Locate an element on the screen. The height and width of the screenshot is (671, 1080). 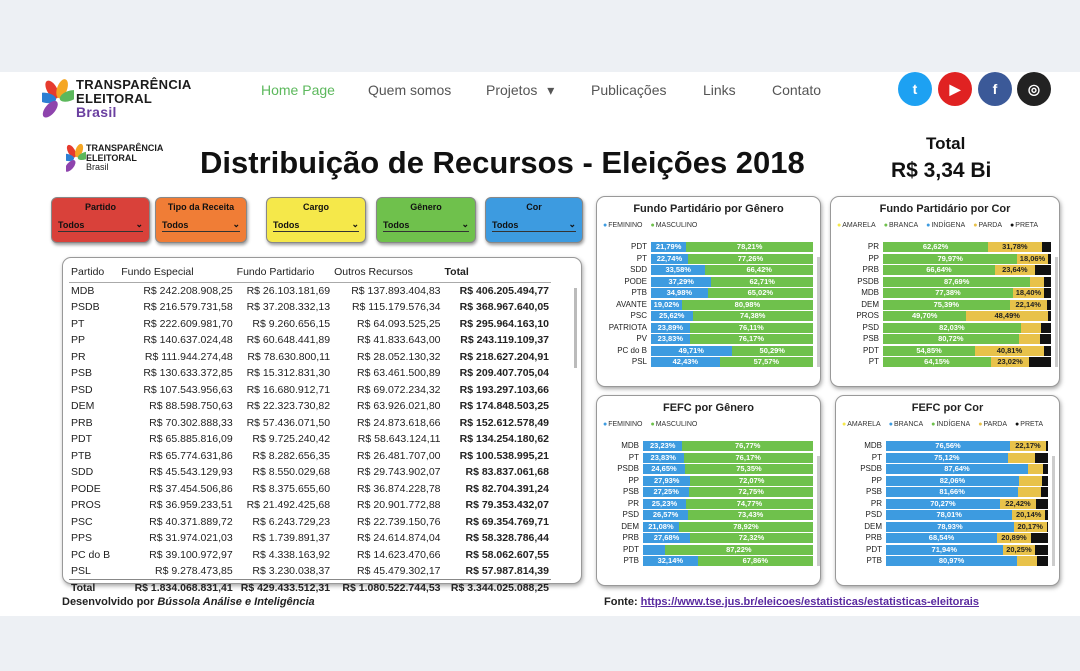
nav-links: Links is located at coordinates (719, 90).